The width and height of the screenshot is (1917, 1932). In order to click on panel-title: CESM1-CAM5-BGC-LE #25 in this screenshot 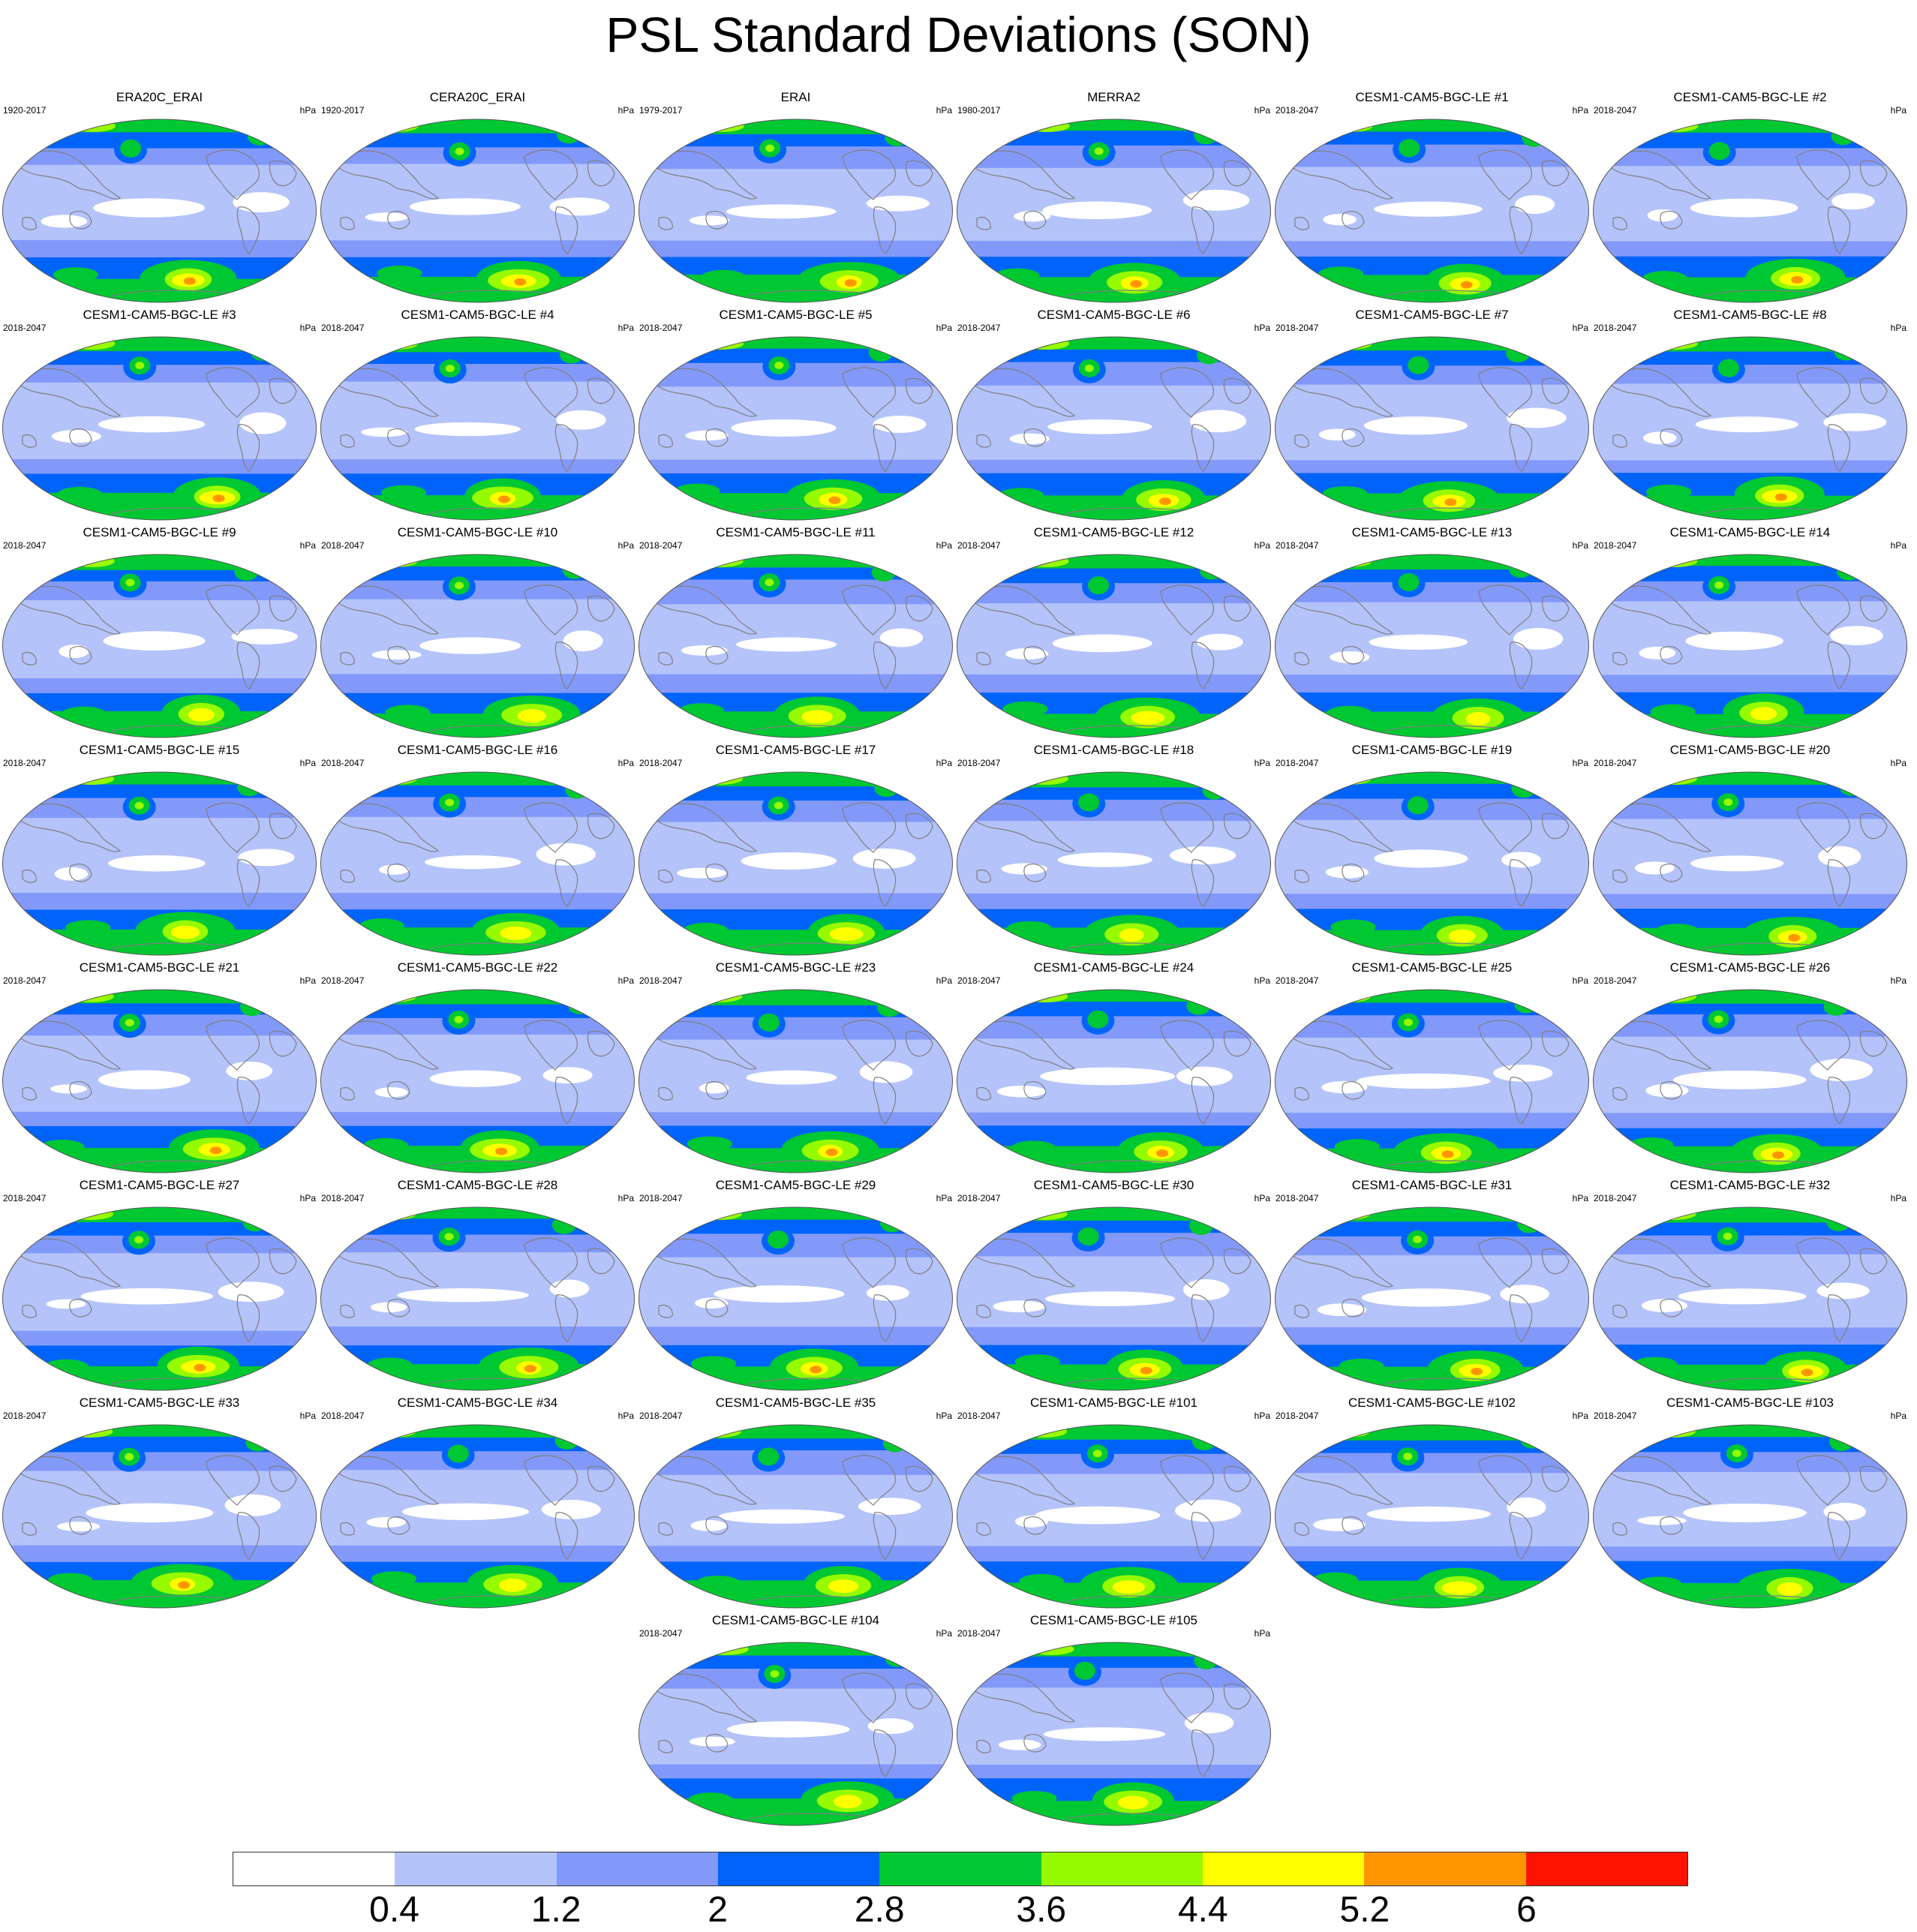, I will do `click(1432, 968)`.